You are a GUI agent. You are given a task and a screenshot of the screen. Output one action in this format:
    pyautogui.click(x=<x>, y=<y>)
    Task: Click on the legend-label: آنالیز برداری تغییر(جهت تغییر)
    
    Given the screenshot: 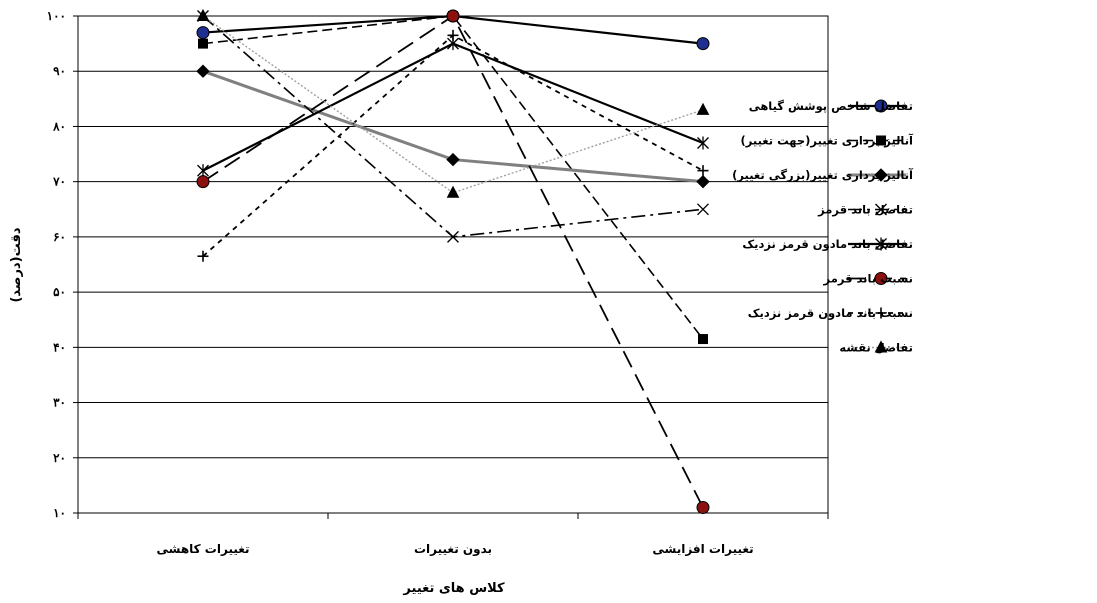 What is the action you would take?
    pyautogui.click(x=828, y=141)
    